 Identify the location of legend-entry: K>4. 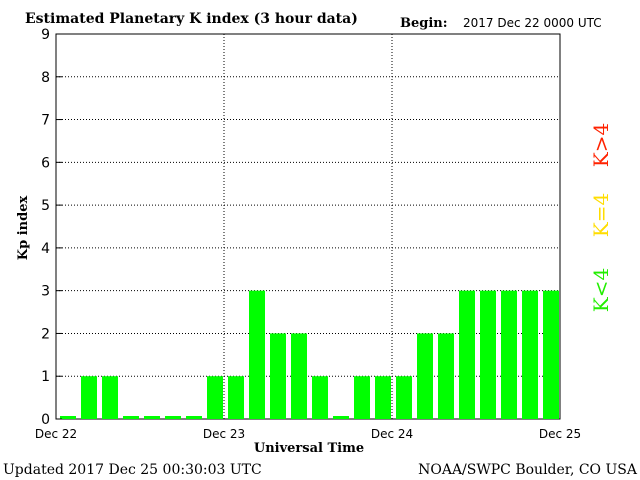
(601, 145).